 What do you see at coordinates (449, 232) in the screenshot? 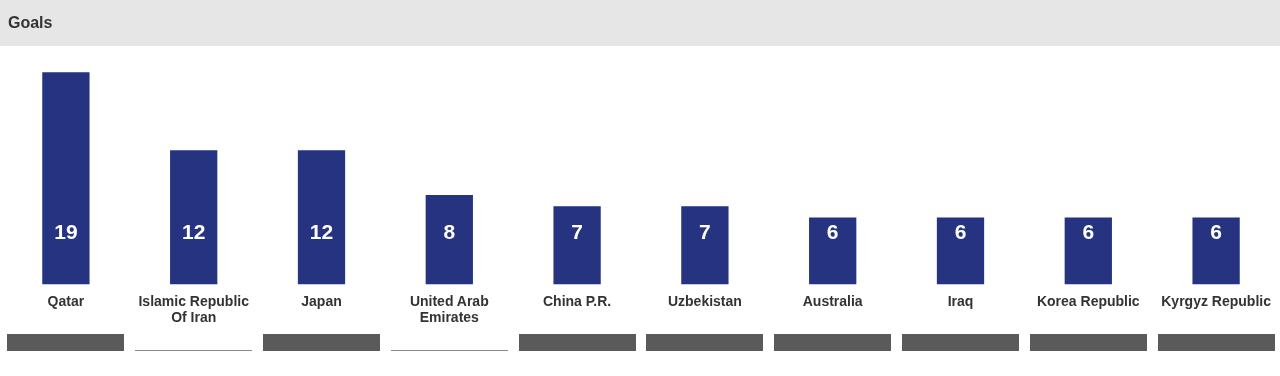
I see `data-label: 8` at bounding box center [449, 232].